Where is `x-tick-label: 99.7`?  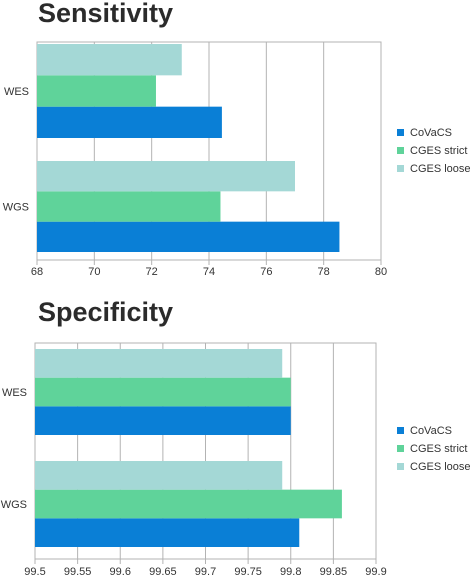
x-tick-label: 99.7 is located at coordinates (205, 572).